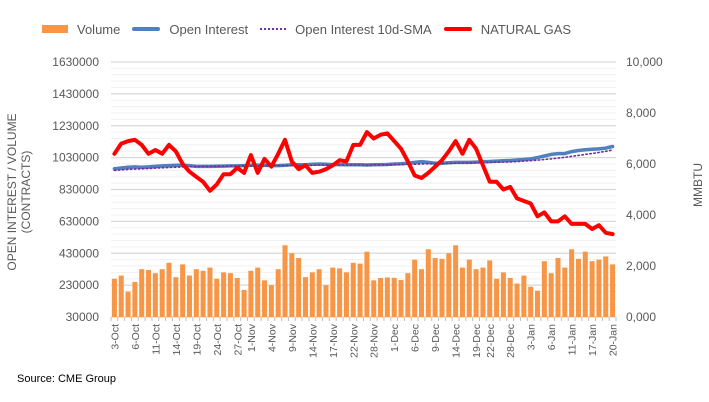 The width and height of the screenshot is (709, 402). I want to click on x-tick-label: 6-Jan, so click(552, 337).